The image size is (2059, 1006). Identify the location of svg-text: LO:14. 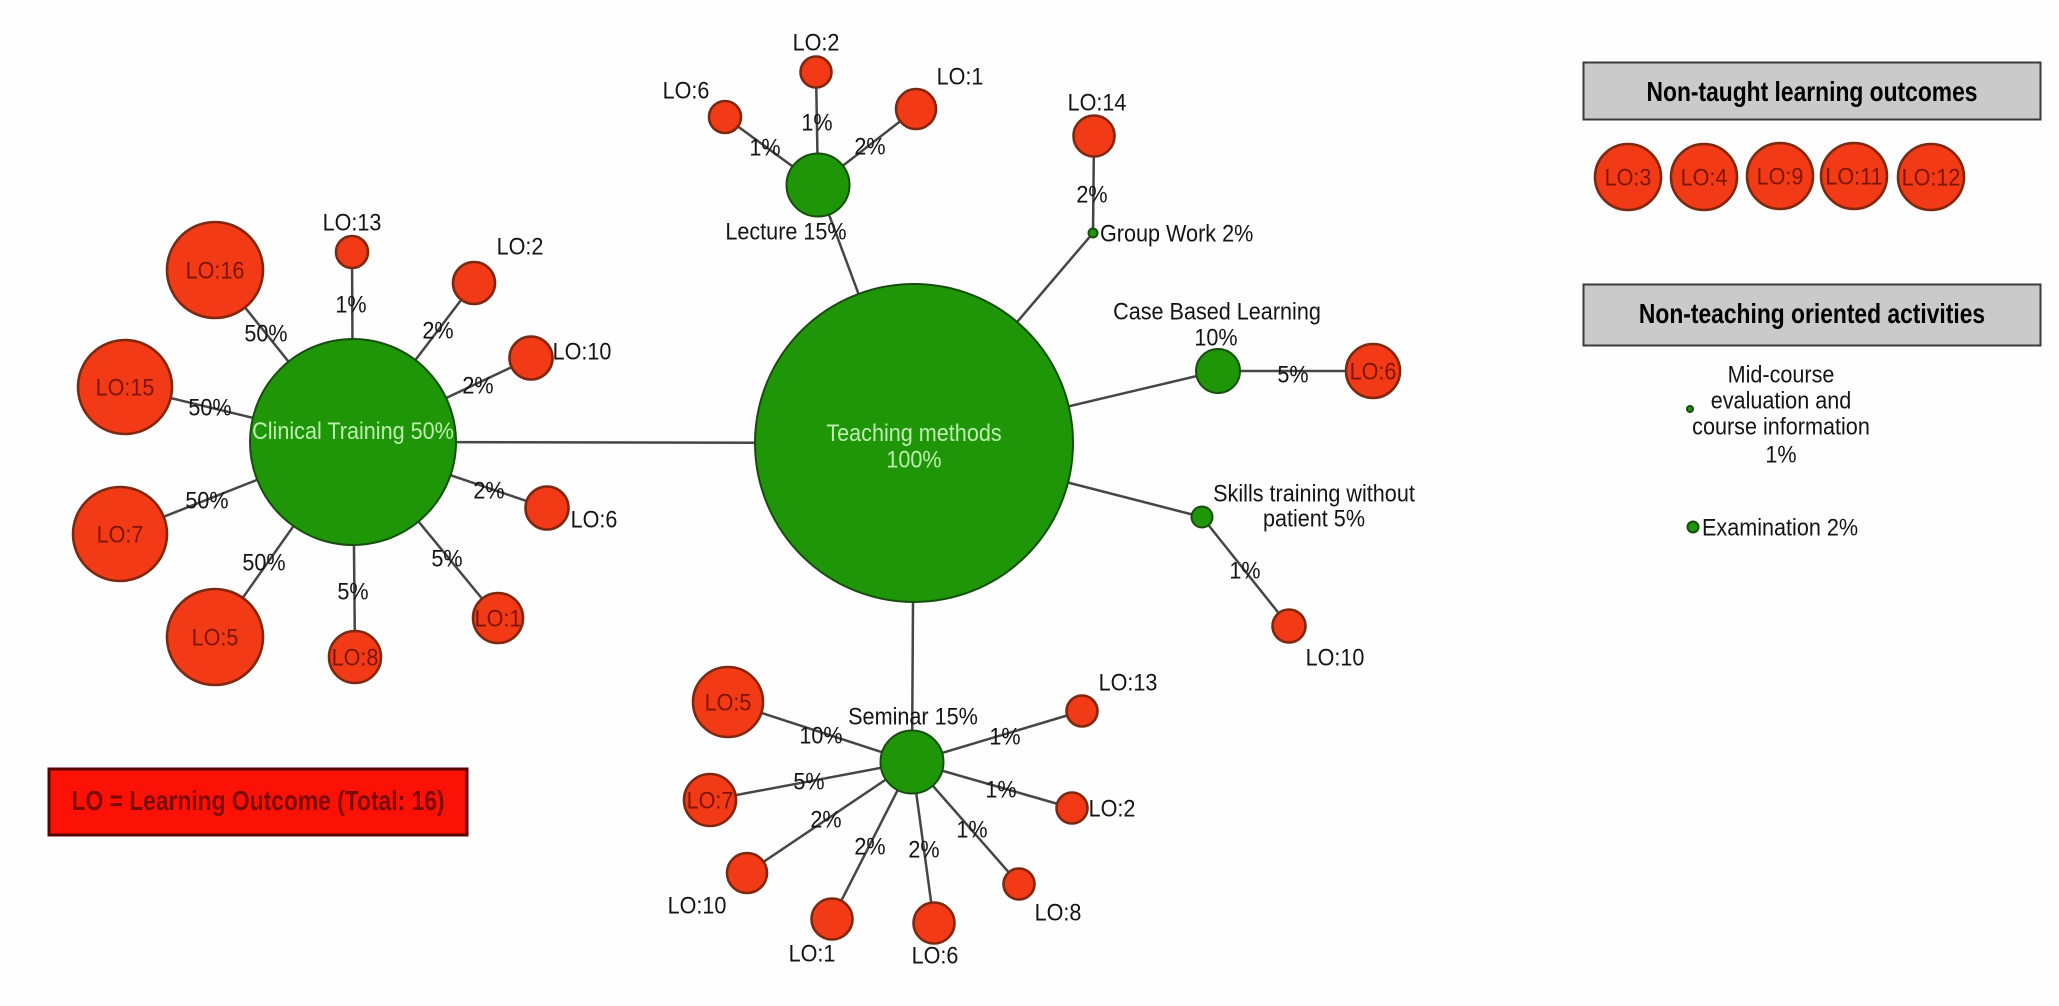
(1097, 103).